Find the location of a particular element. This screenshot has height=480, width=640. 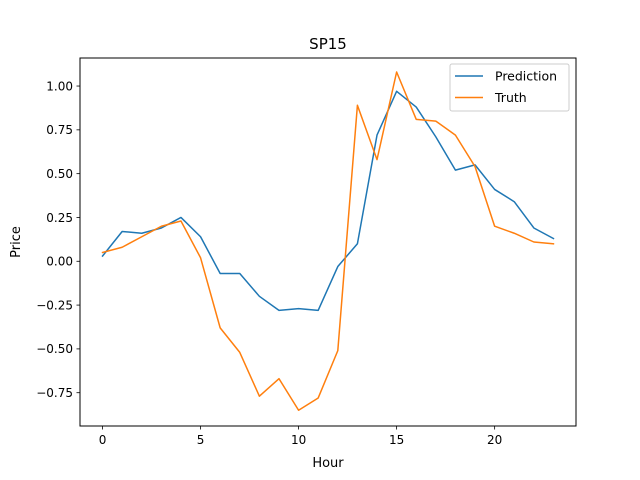

y-axis: −0.75 −0.50 −0.25 0.00 0.25 0.50 0.75 1.00 is located at coordinates (58, 239).